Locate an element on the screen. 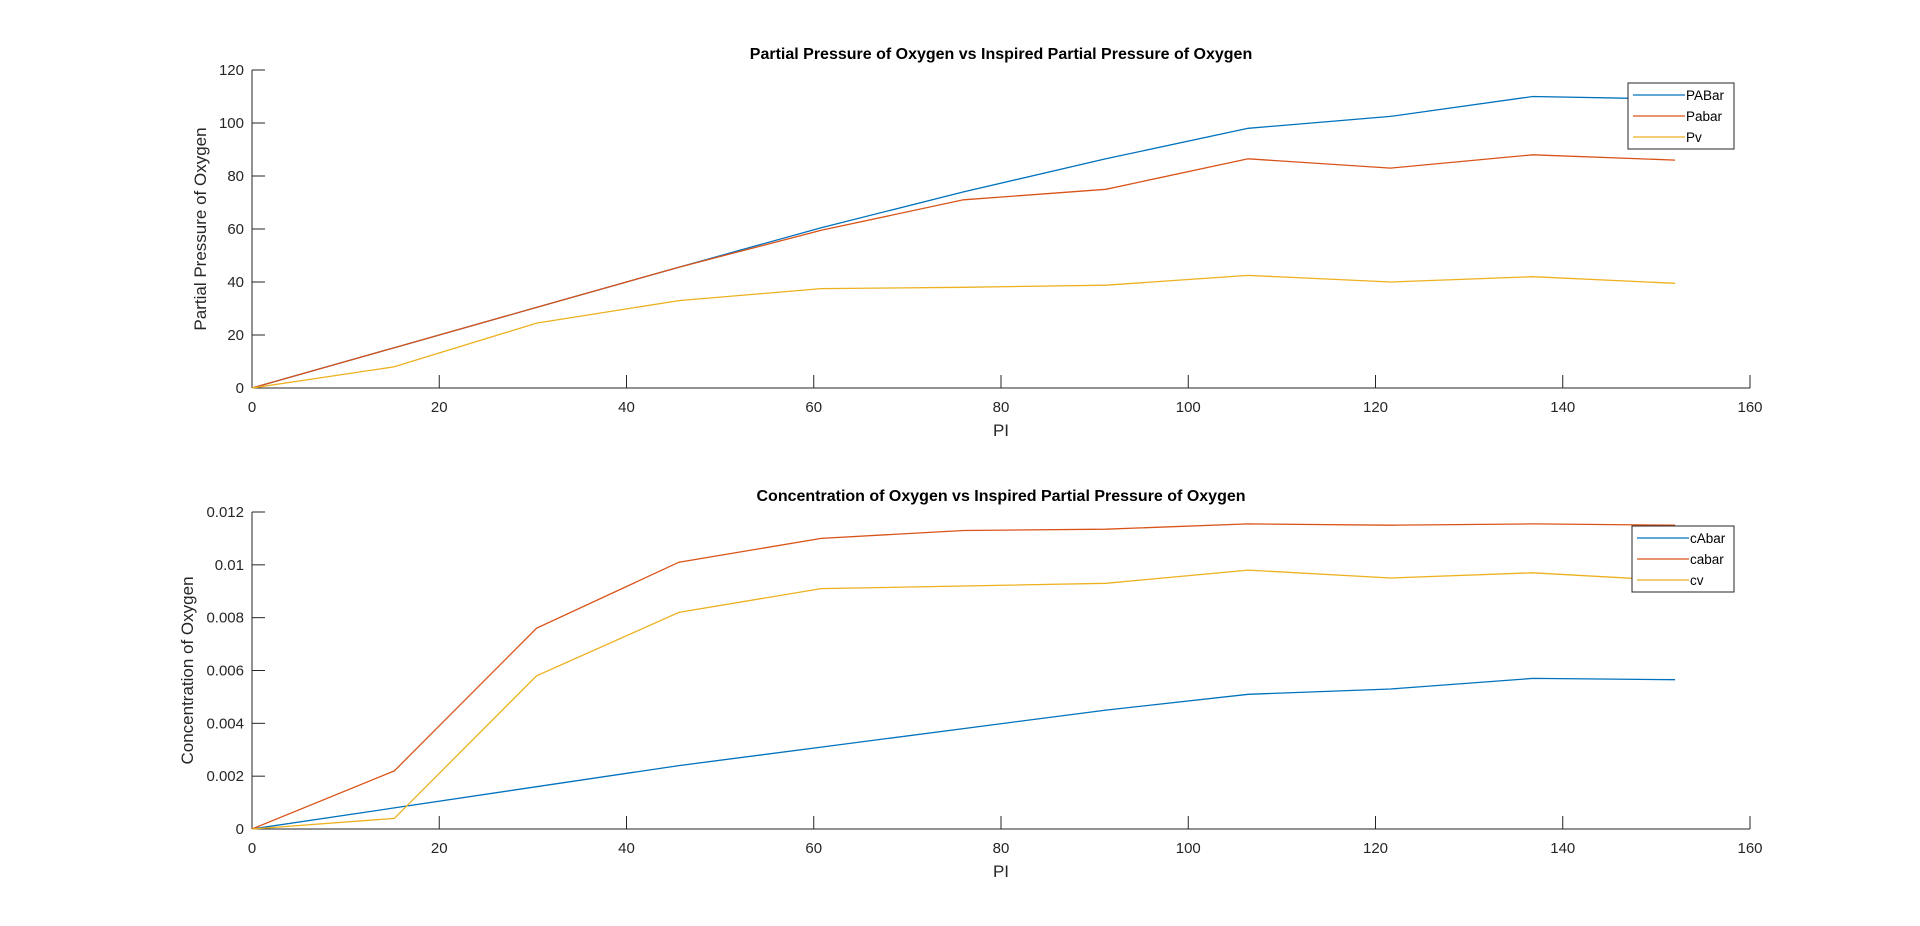  y-tick-label: 80 is located at coordinates (235, 176).